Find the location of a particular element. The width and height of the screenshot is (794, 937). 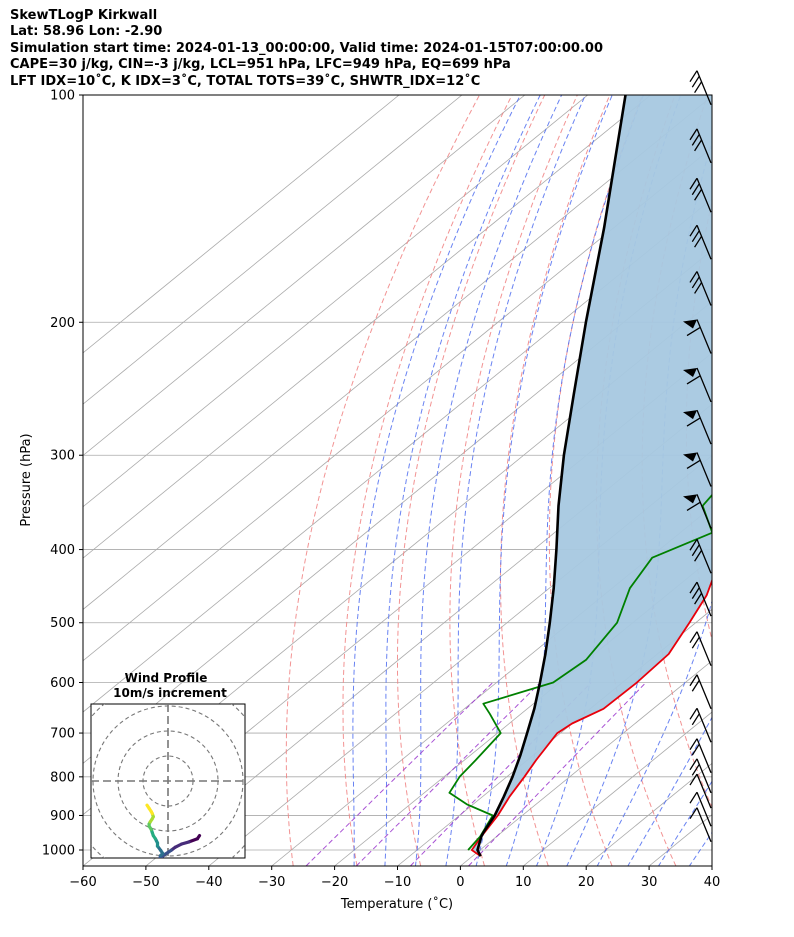

moist-adiabat-line is located at coordinates (654, 732).